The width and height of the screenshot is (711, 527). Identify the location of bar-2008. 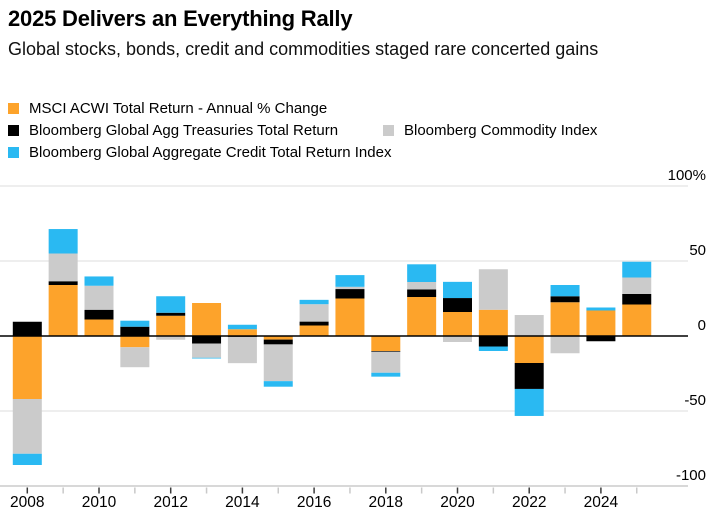
(27, 393).